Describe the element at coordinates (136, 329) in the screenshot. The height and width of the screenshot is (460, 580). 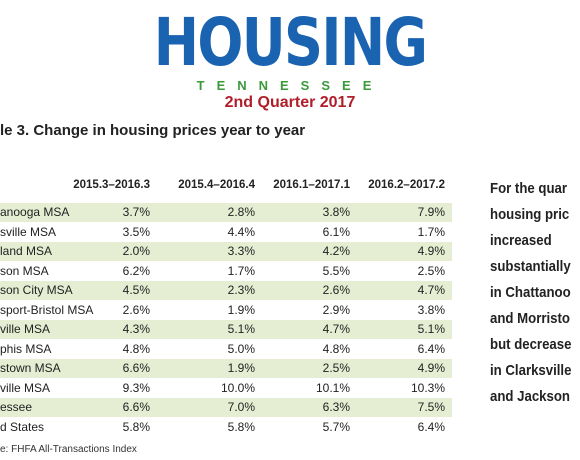
I see `cell: 4.3%` at that location.